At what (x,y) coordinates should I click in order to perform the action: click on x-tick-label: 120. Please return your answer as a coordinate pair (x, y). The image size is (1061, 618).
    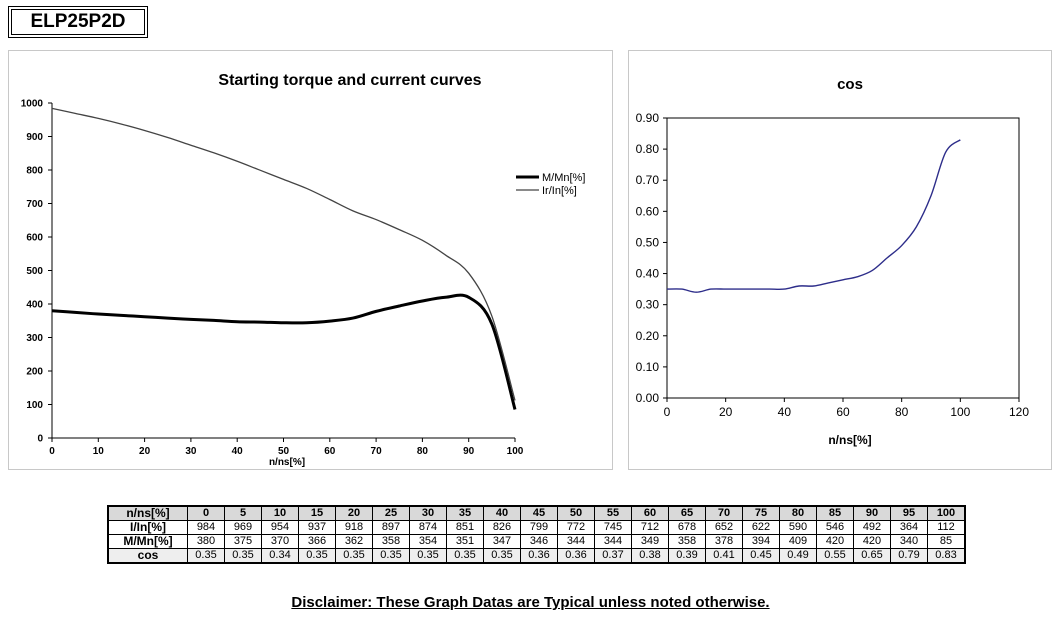
    Looking at the image, I should click on (1019, 412).